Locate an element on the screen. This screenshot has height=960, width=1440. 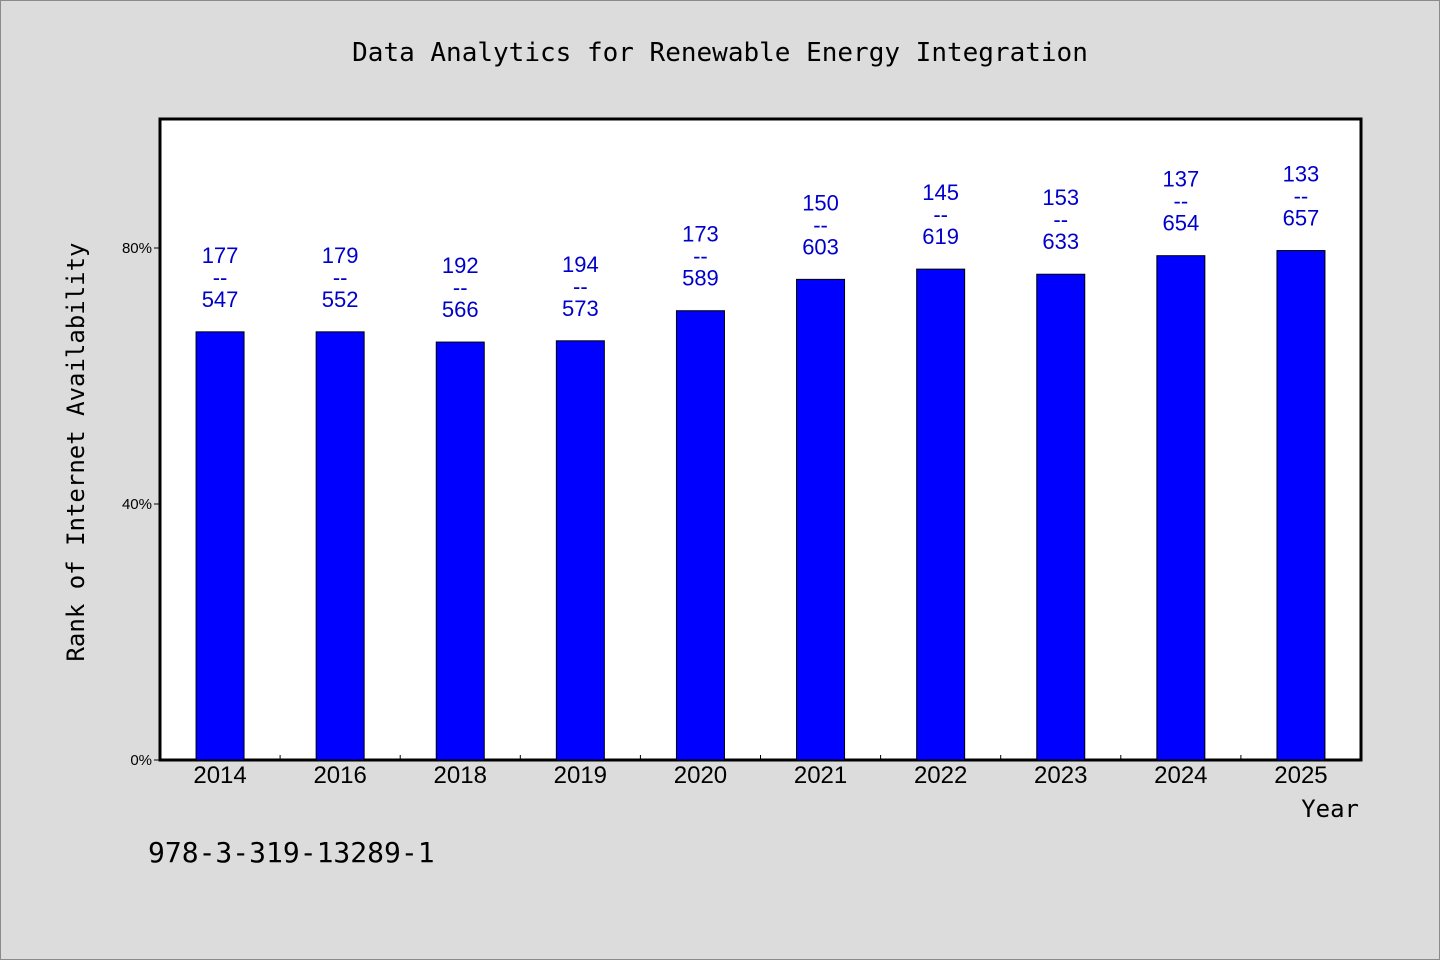
data-label-2021-bottom: 603 is located at coordinates (820, 246).